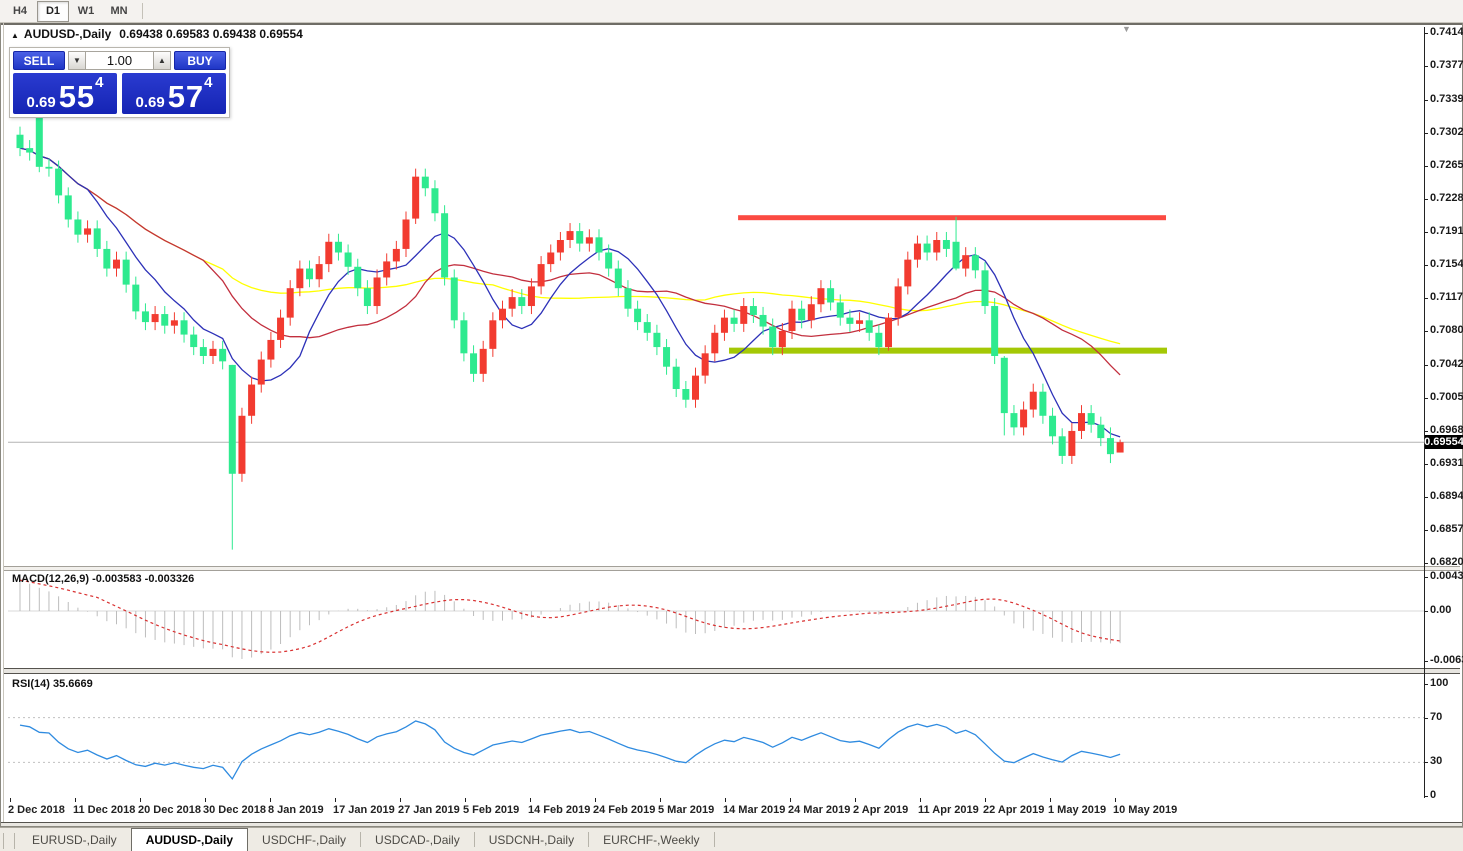  What do you see at coordinates (716, 749) in the screenshot?
I see `rsi-pane` at bounding box center [716, 749].